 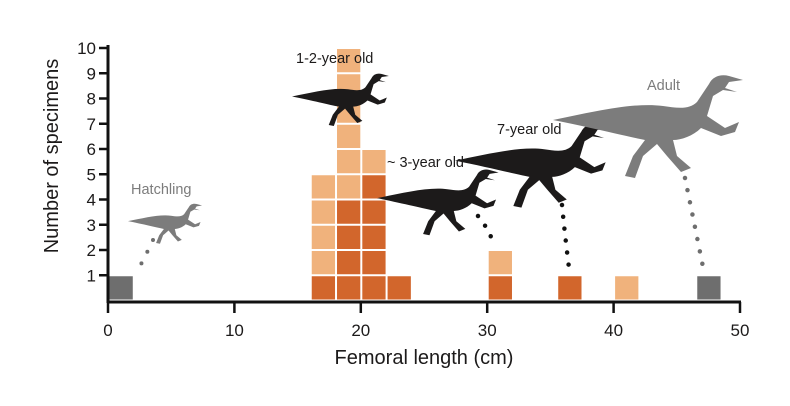 What do you see at coordinates (91, 73) in the screenshot?
I see `y-tick-label: 9` at bounding box center [91, 73].